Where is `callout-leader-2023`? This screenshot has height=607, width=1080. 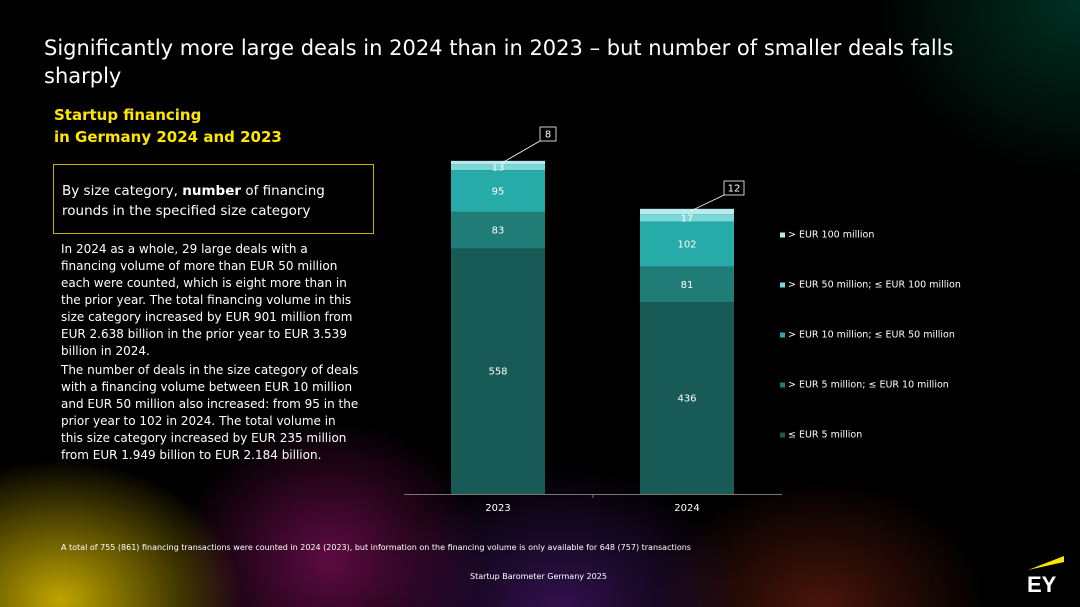
callout-leader-2023 is located at coordinates (521, 152).